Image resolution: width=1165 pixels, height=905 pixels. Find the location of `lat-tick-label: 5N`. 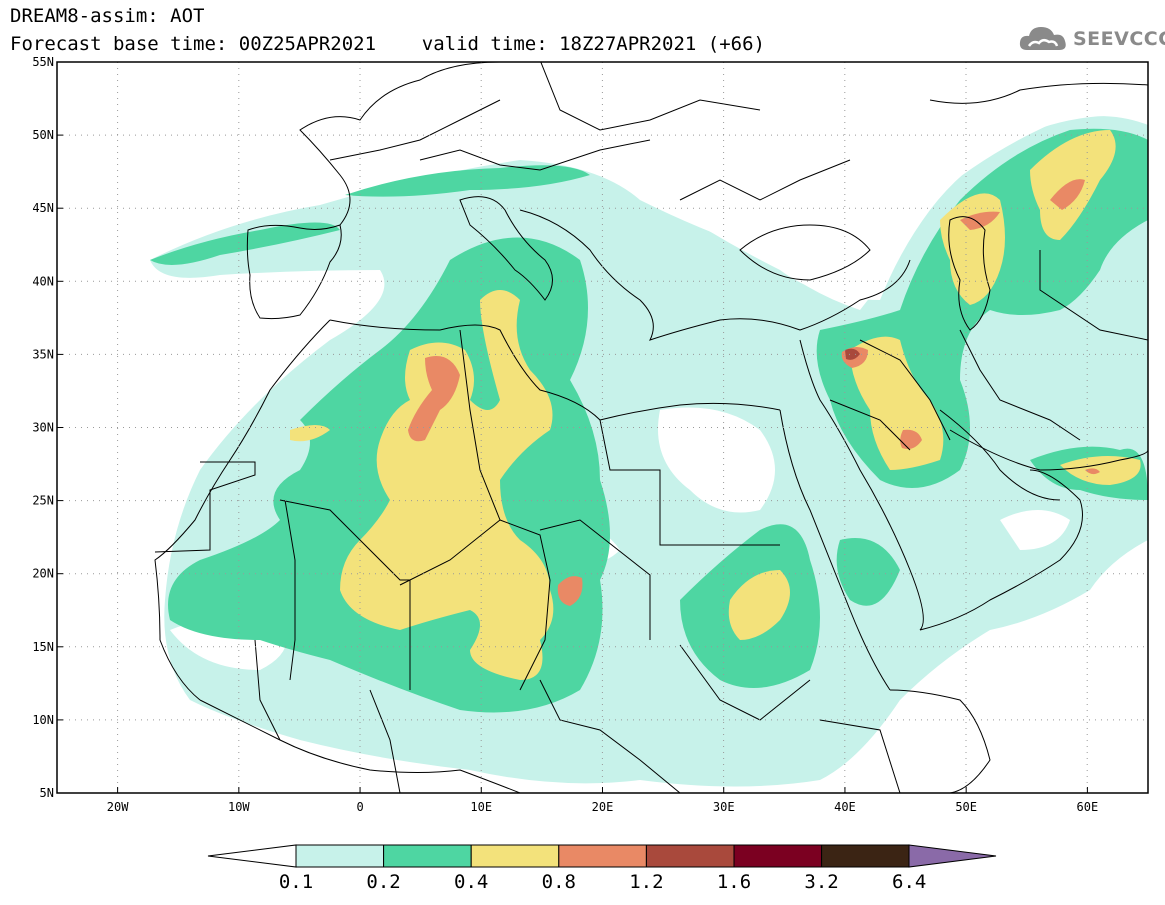

lat-tick-label: 5N is located at coordinates (47, 793).